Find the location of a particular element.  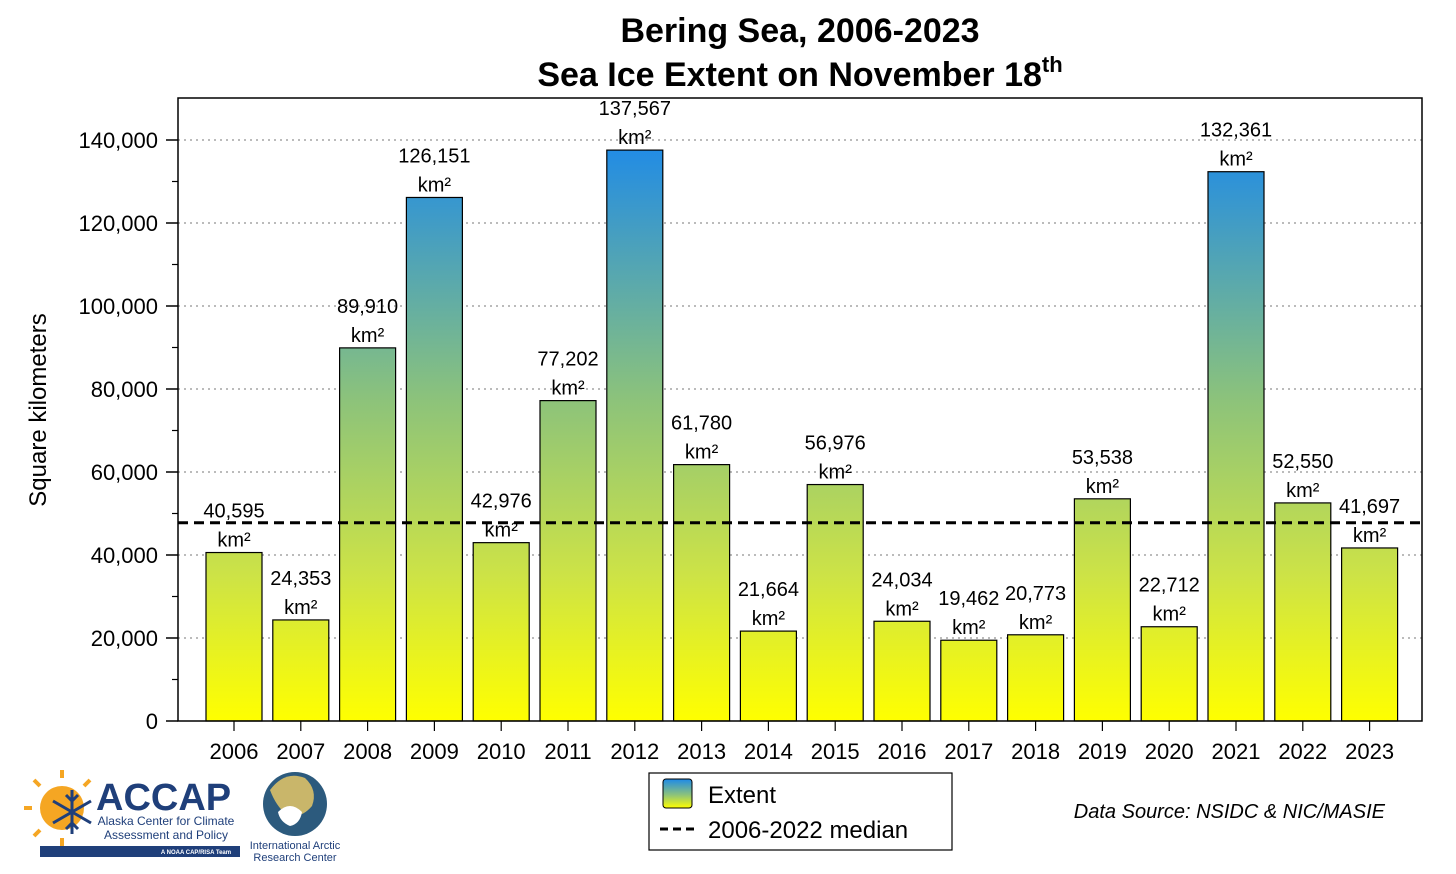

y-tick-label: 0 is located at coordinates (152, 721).